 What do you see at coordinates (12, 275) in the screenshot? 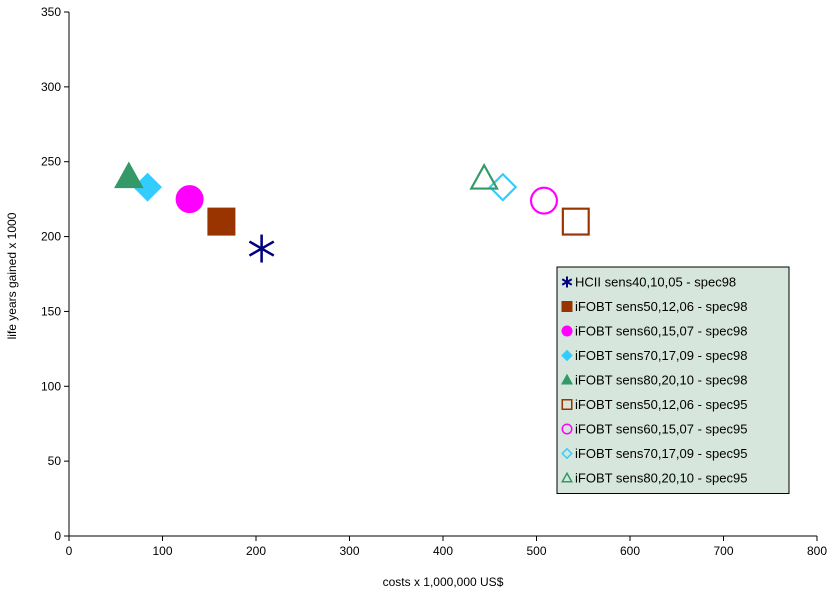
I see `y-axis-label: life years gained x 1000` at bounding box center [12, 275].